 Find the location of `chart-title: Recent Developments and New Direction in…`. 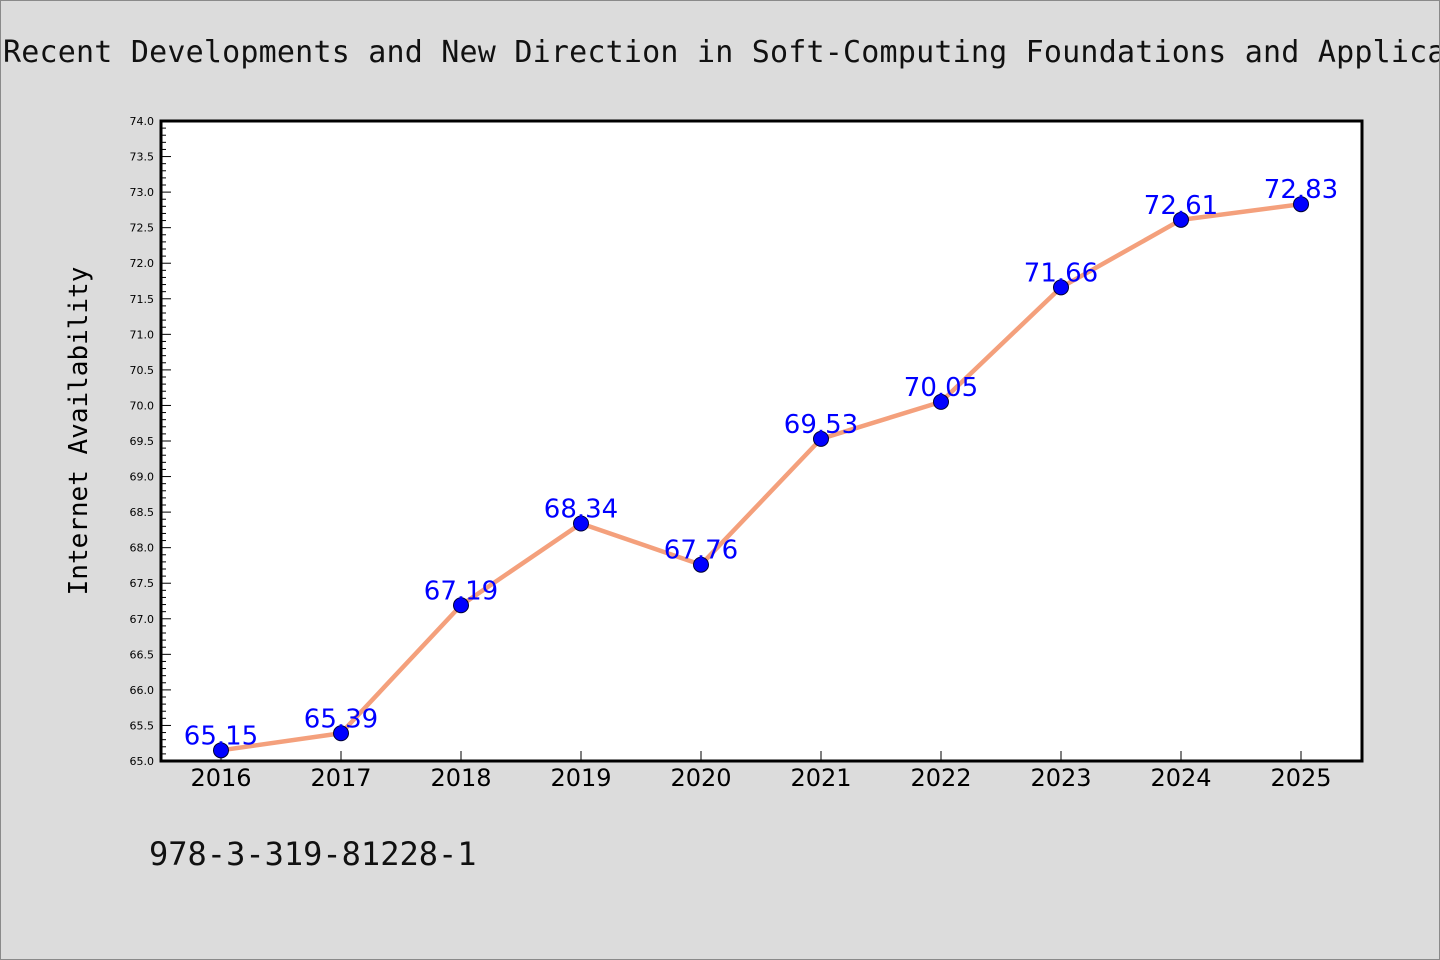

chart-title: Recent Developments and New Direction in… is located at coordinates (721, 52).